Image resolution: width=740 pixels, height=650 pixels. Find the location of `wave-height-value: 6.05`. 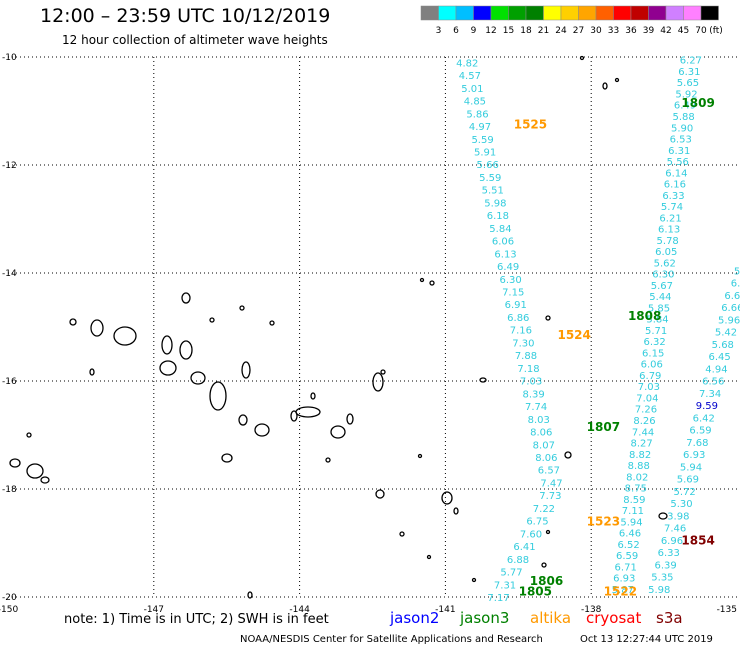

wave-height-value: 6.05 is located at coordinates (666, 252).